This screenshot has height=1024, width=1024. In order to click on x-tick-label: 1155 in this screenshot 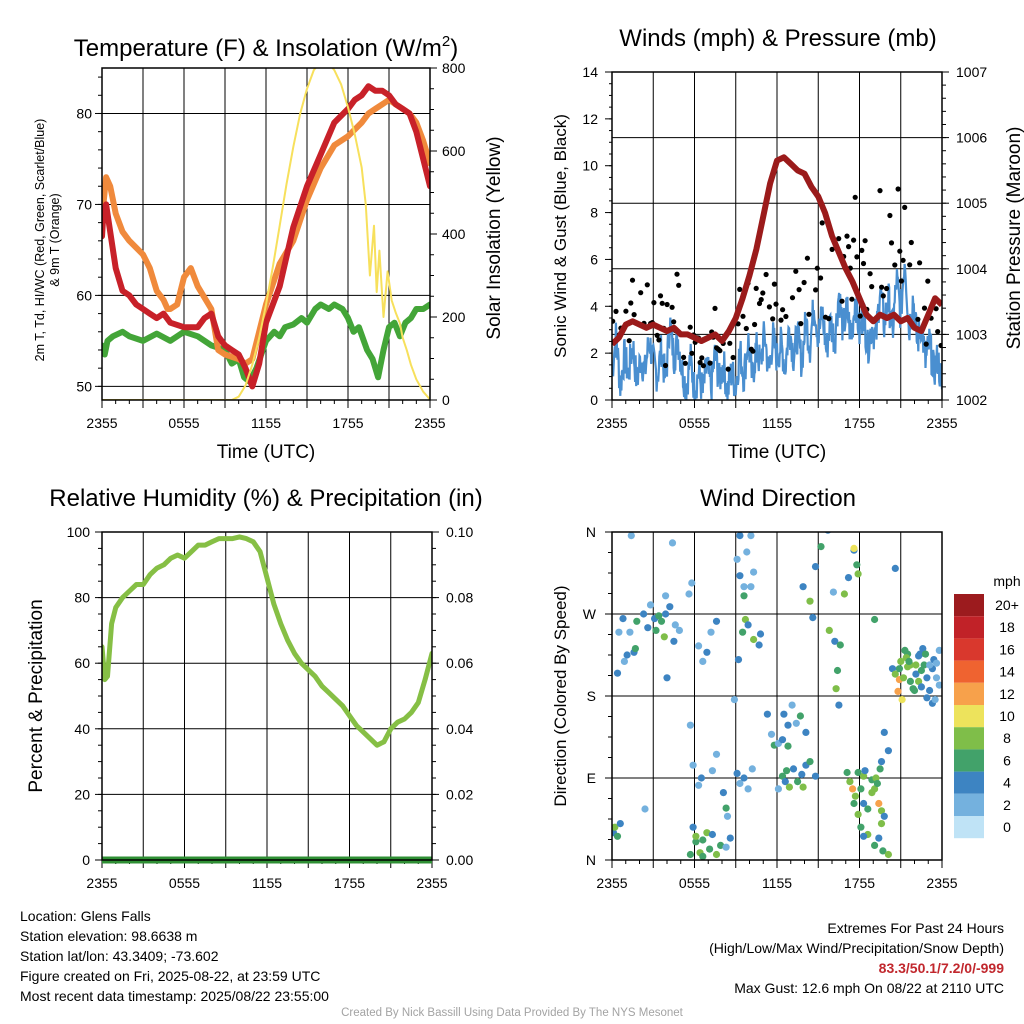, I will do `click(777, 423)`.